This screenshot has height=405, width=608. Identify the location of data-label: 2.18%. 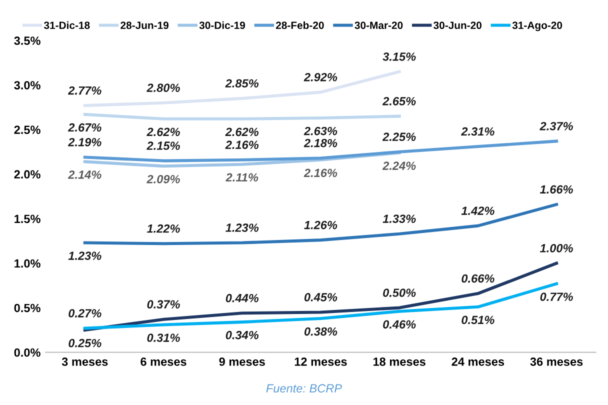
(321, 143).